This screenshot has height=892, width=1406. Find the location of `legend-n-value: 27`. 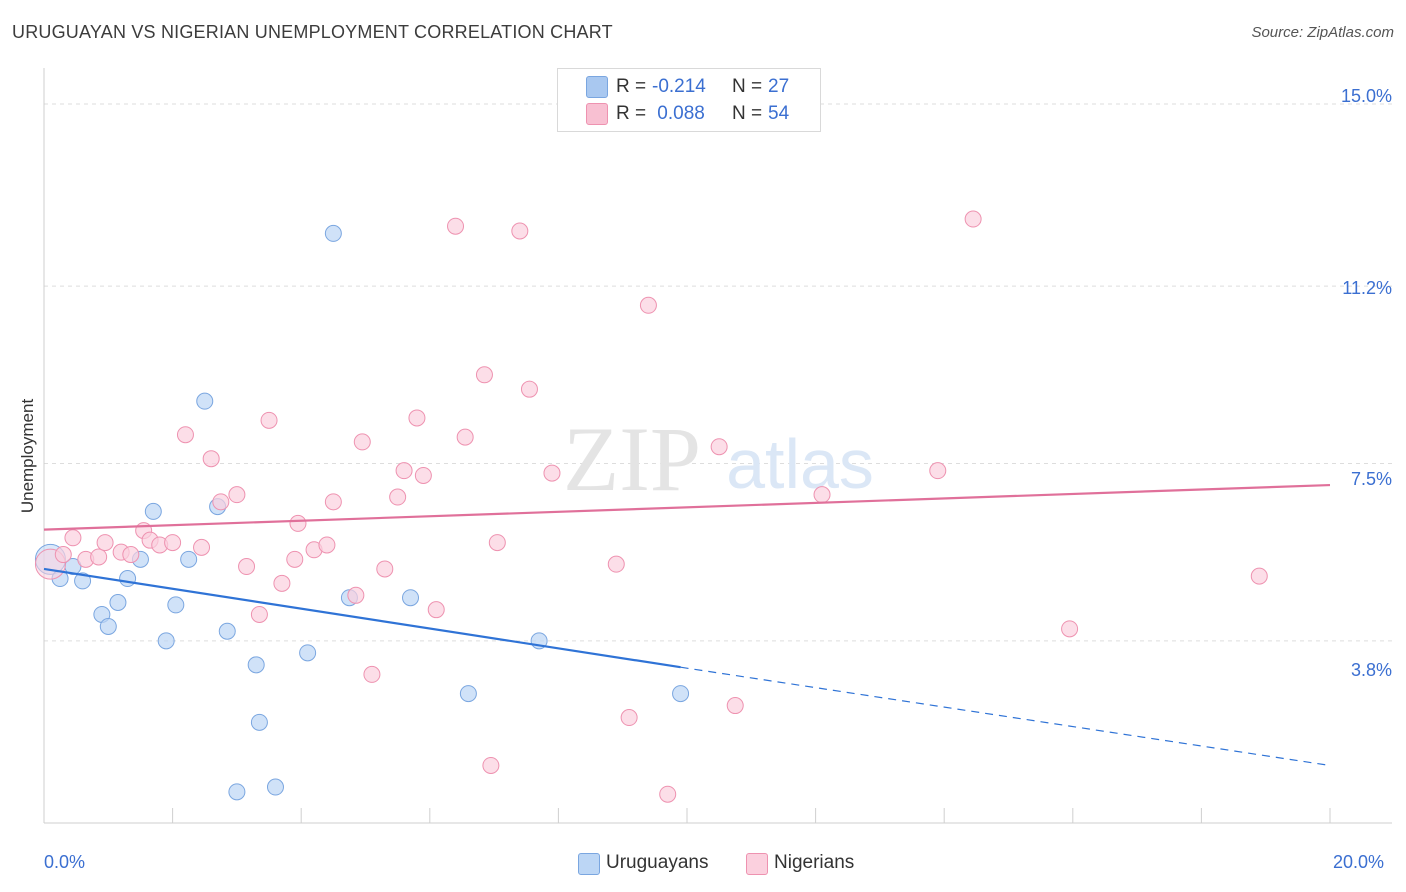

legend-n-value: 27 is located at coordinates (779, 86).